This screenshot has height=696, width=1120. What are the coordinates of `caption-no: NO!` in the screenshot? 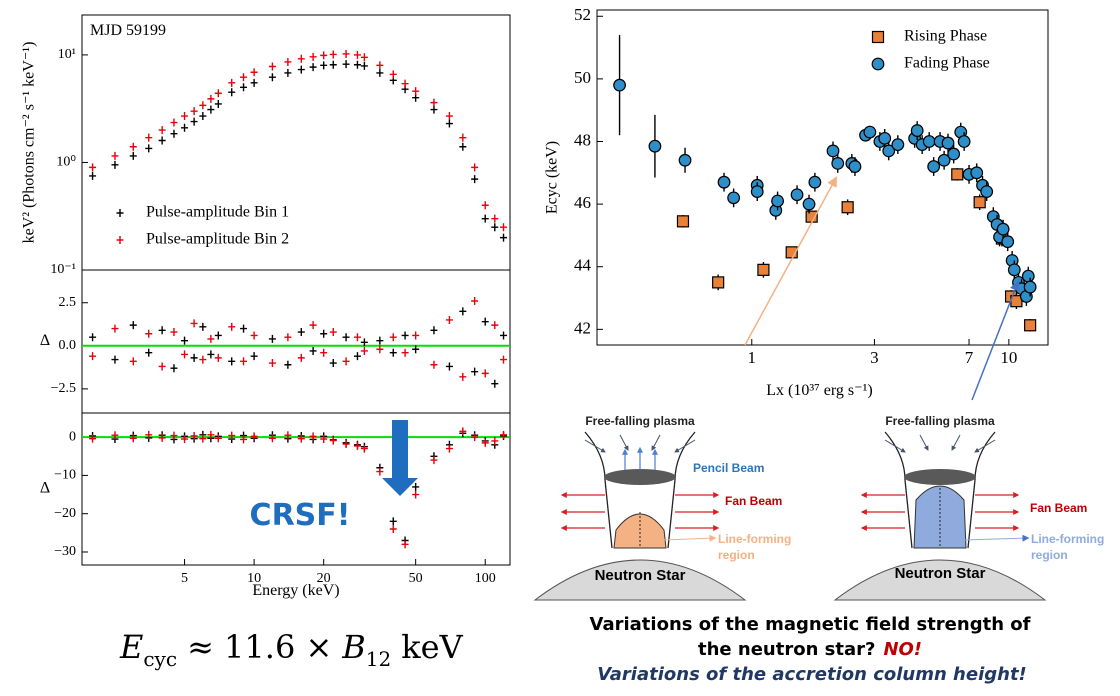 It's located at (902, 649).